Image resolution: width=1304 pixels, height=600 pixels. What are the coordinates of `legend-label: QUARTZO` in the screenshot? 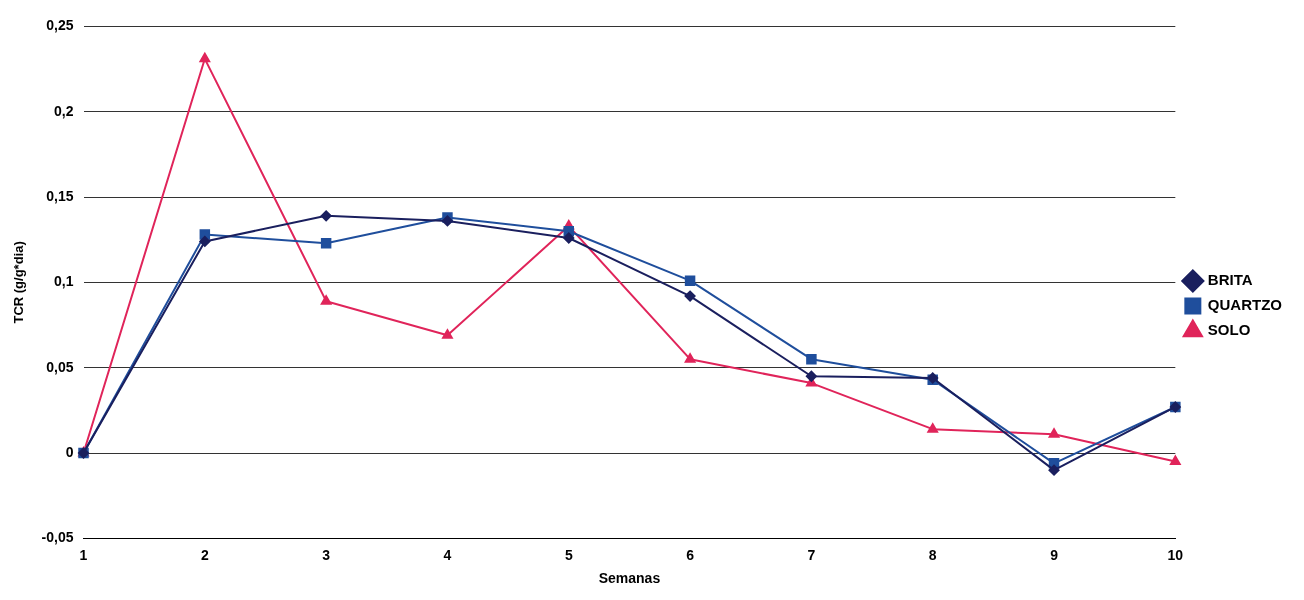 It's located at (1245, 305).